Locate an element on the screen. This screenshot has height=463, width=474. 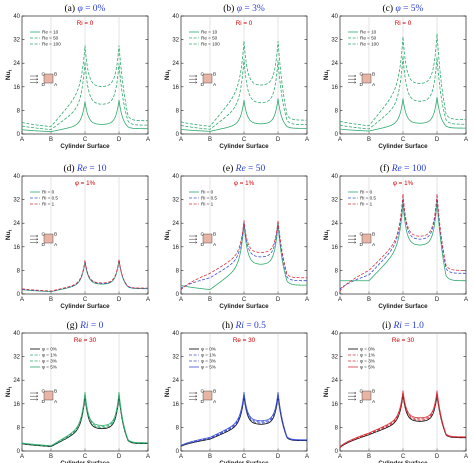
legend-entry: φ = 3% is located at coordinates (367, 361).